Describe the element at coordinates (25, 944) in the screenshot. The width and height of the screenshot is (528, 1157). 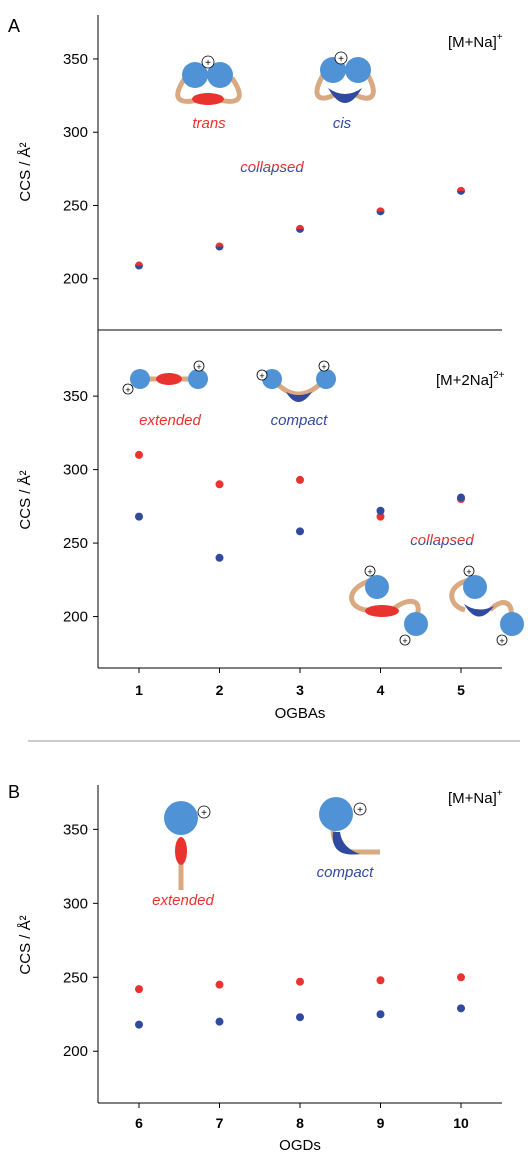
I see `ylabel-b: CCS / Å²` at that location.